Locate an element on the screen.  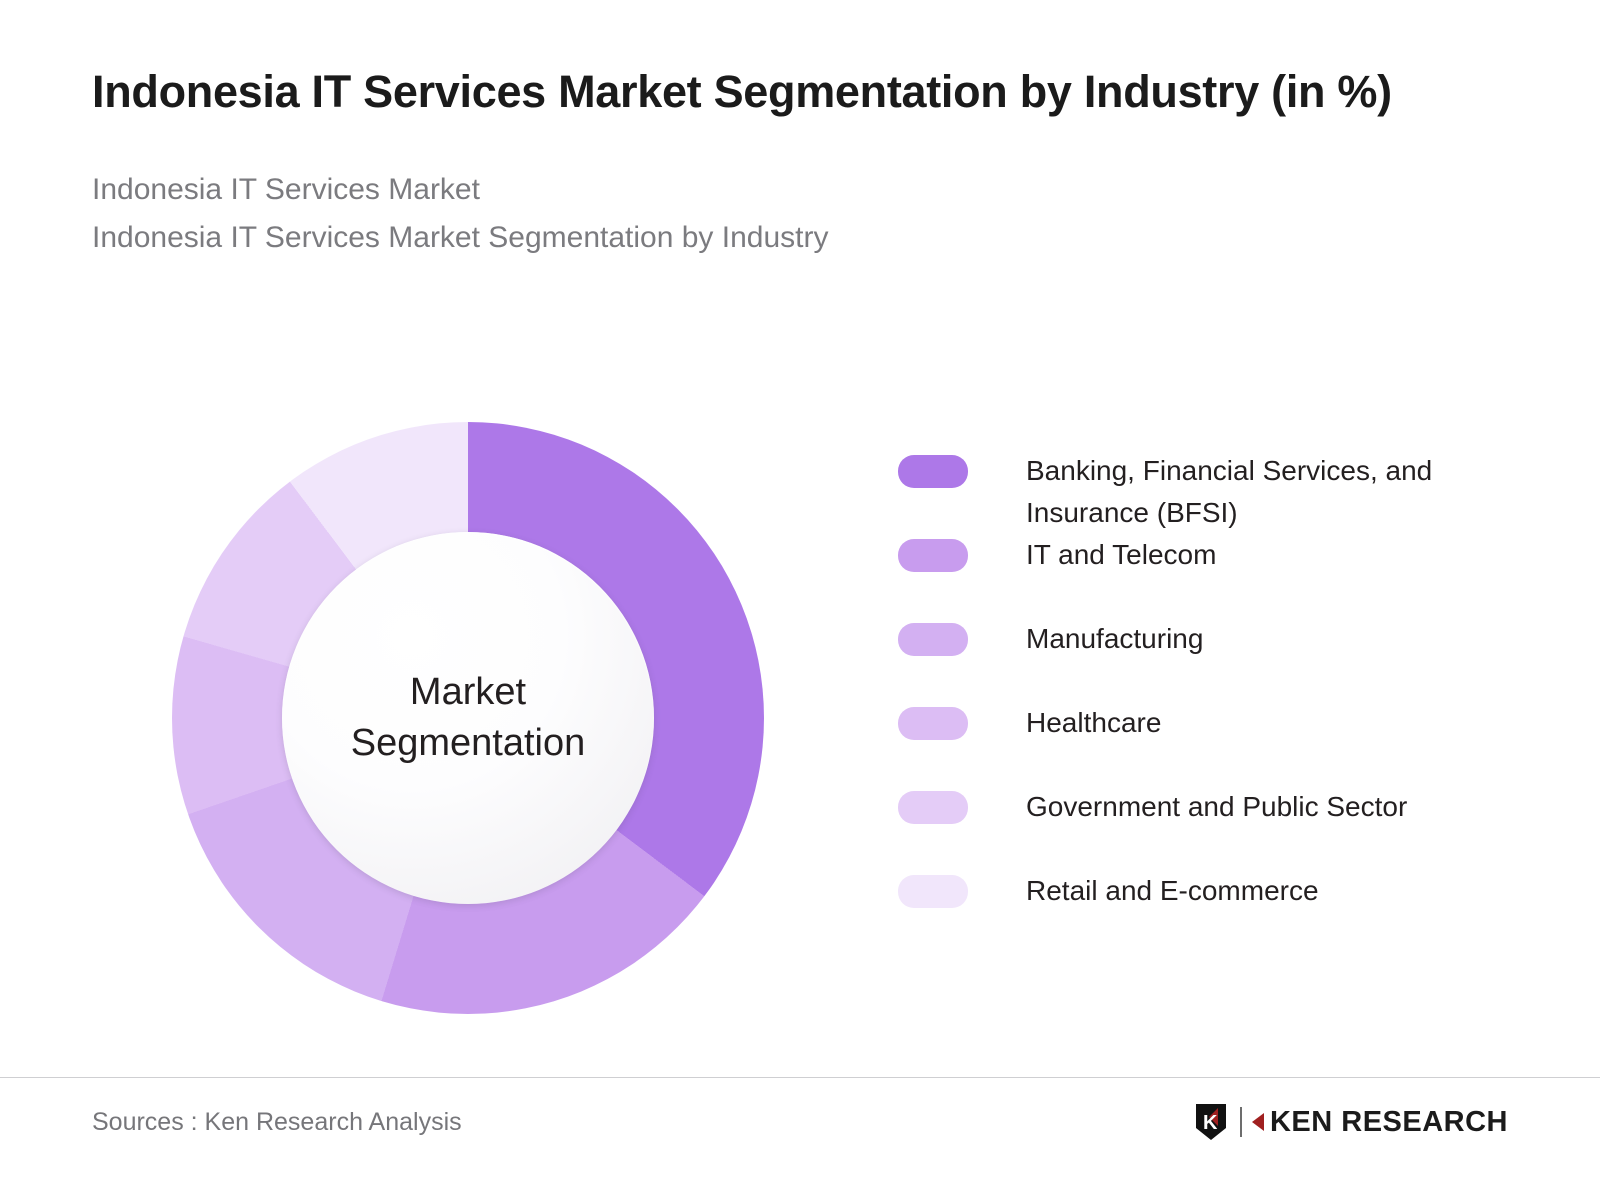
logo-wordmark-text: KEN RESEARCH is located at coordinates (1388, 1121).